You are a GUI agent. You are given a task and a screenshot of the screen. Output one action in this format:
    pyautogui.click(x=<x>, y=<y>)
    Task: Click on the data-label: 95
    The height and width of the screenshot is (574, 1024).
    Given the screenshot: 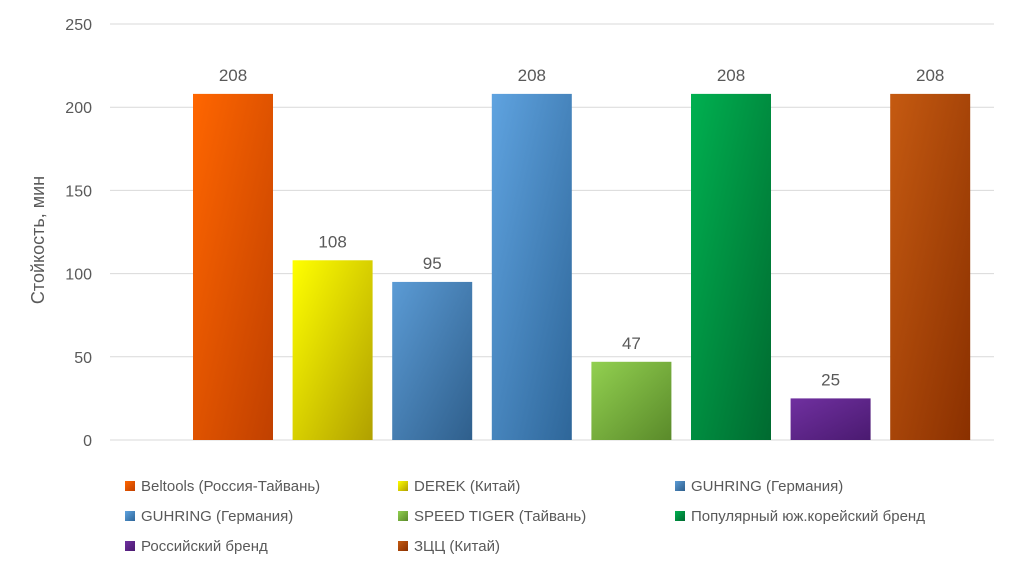 What is the action you would take?
    pyautogui.click(x=432, y=263)
    